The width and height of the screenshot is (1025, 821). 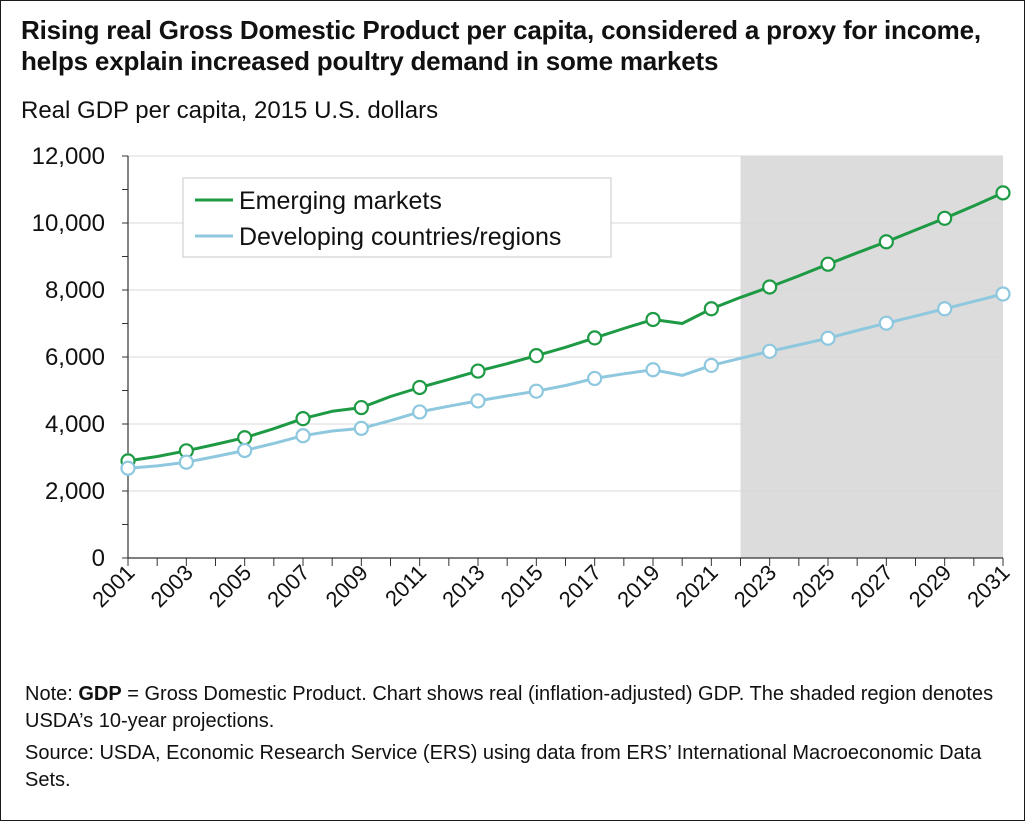 I want to click on x-tick-label: 2029, so click(x=930, y=586).